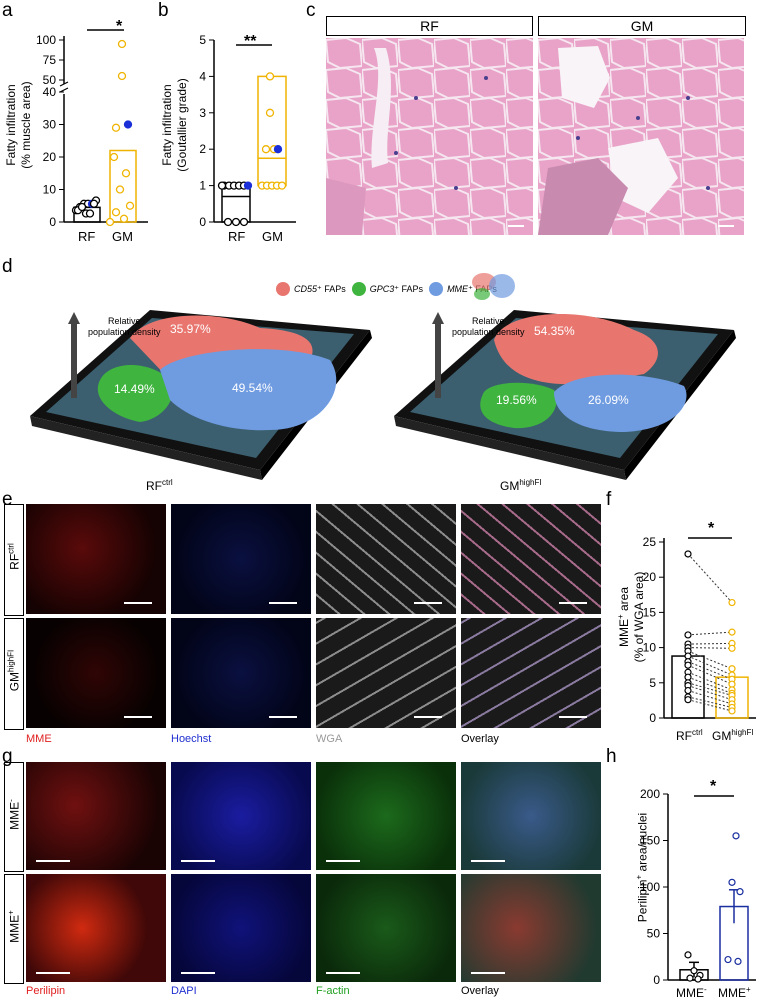  Describe the element at coordinates (202, 149) in the screenshot. I see `b-ytick-label: 2` at that location.